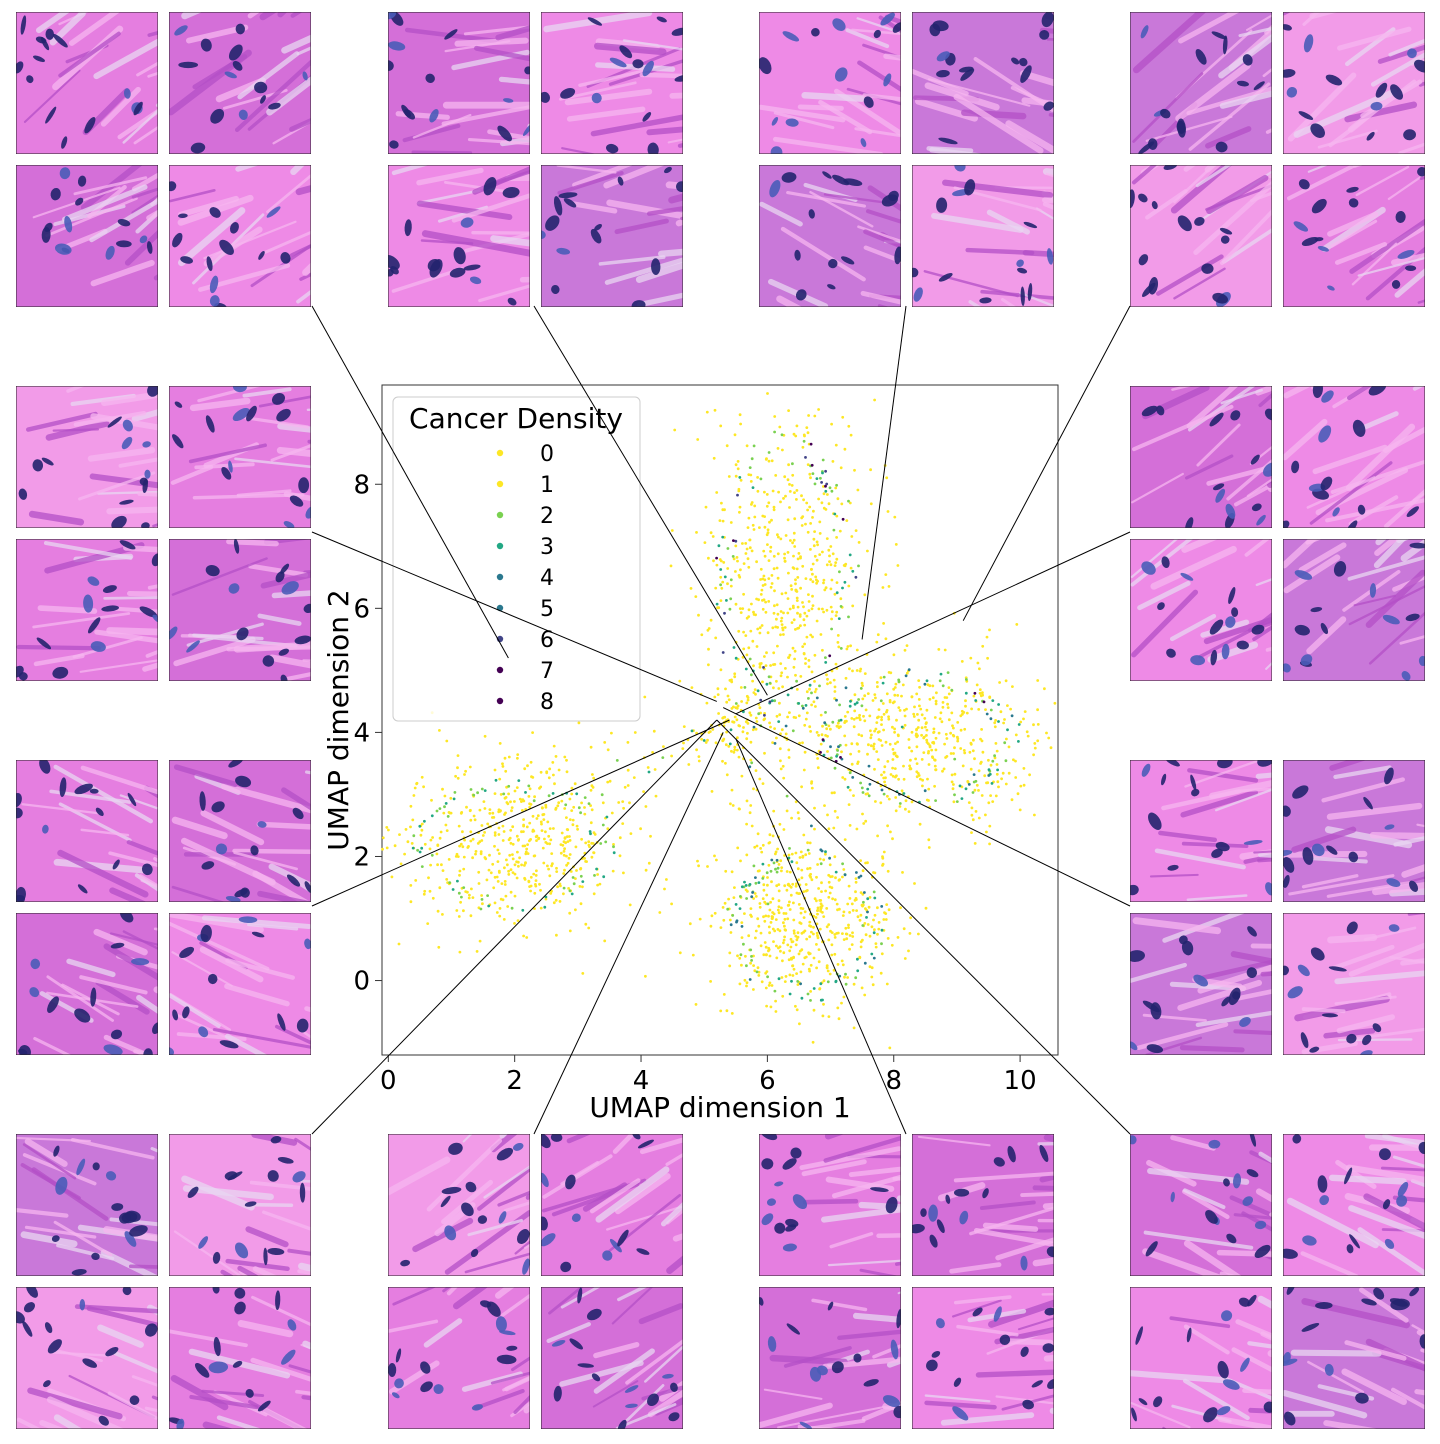 Image resolution: width=1440 pixels, height=1444 pixels. Describe the element at coordinates (500, 577) in the screenshot. I see `legend-marker` at that location.